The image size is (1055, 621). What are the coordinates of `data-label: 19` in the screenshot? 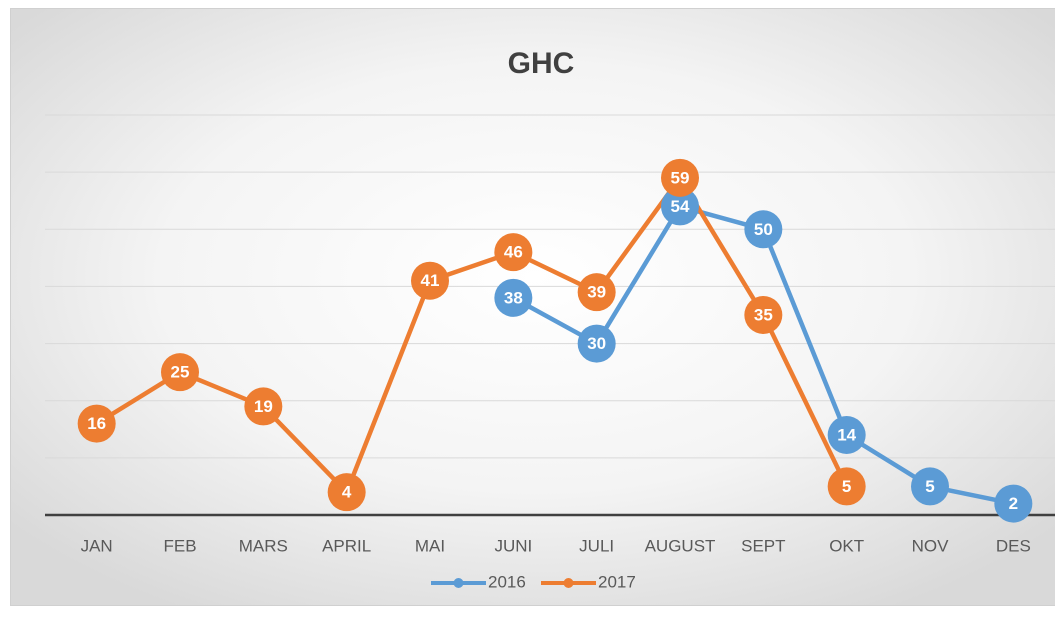 It's located at (263, 406).